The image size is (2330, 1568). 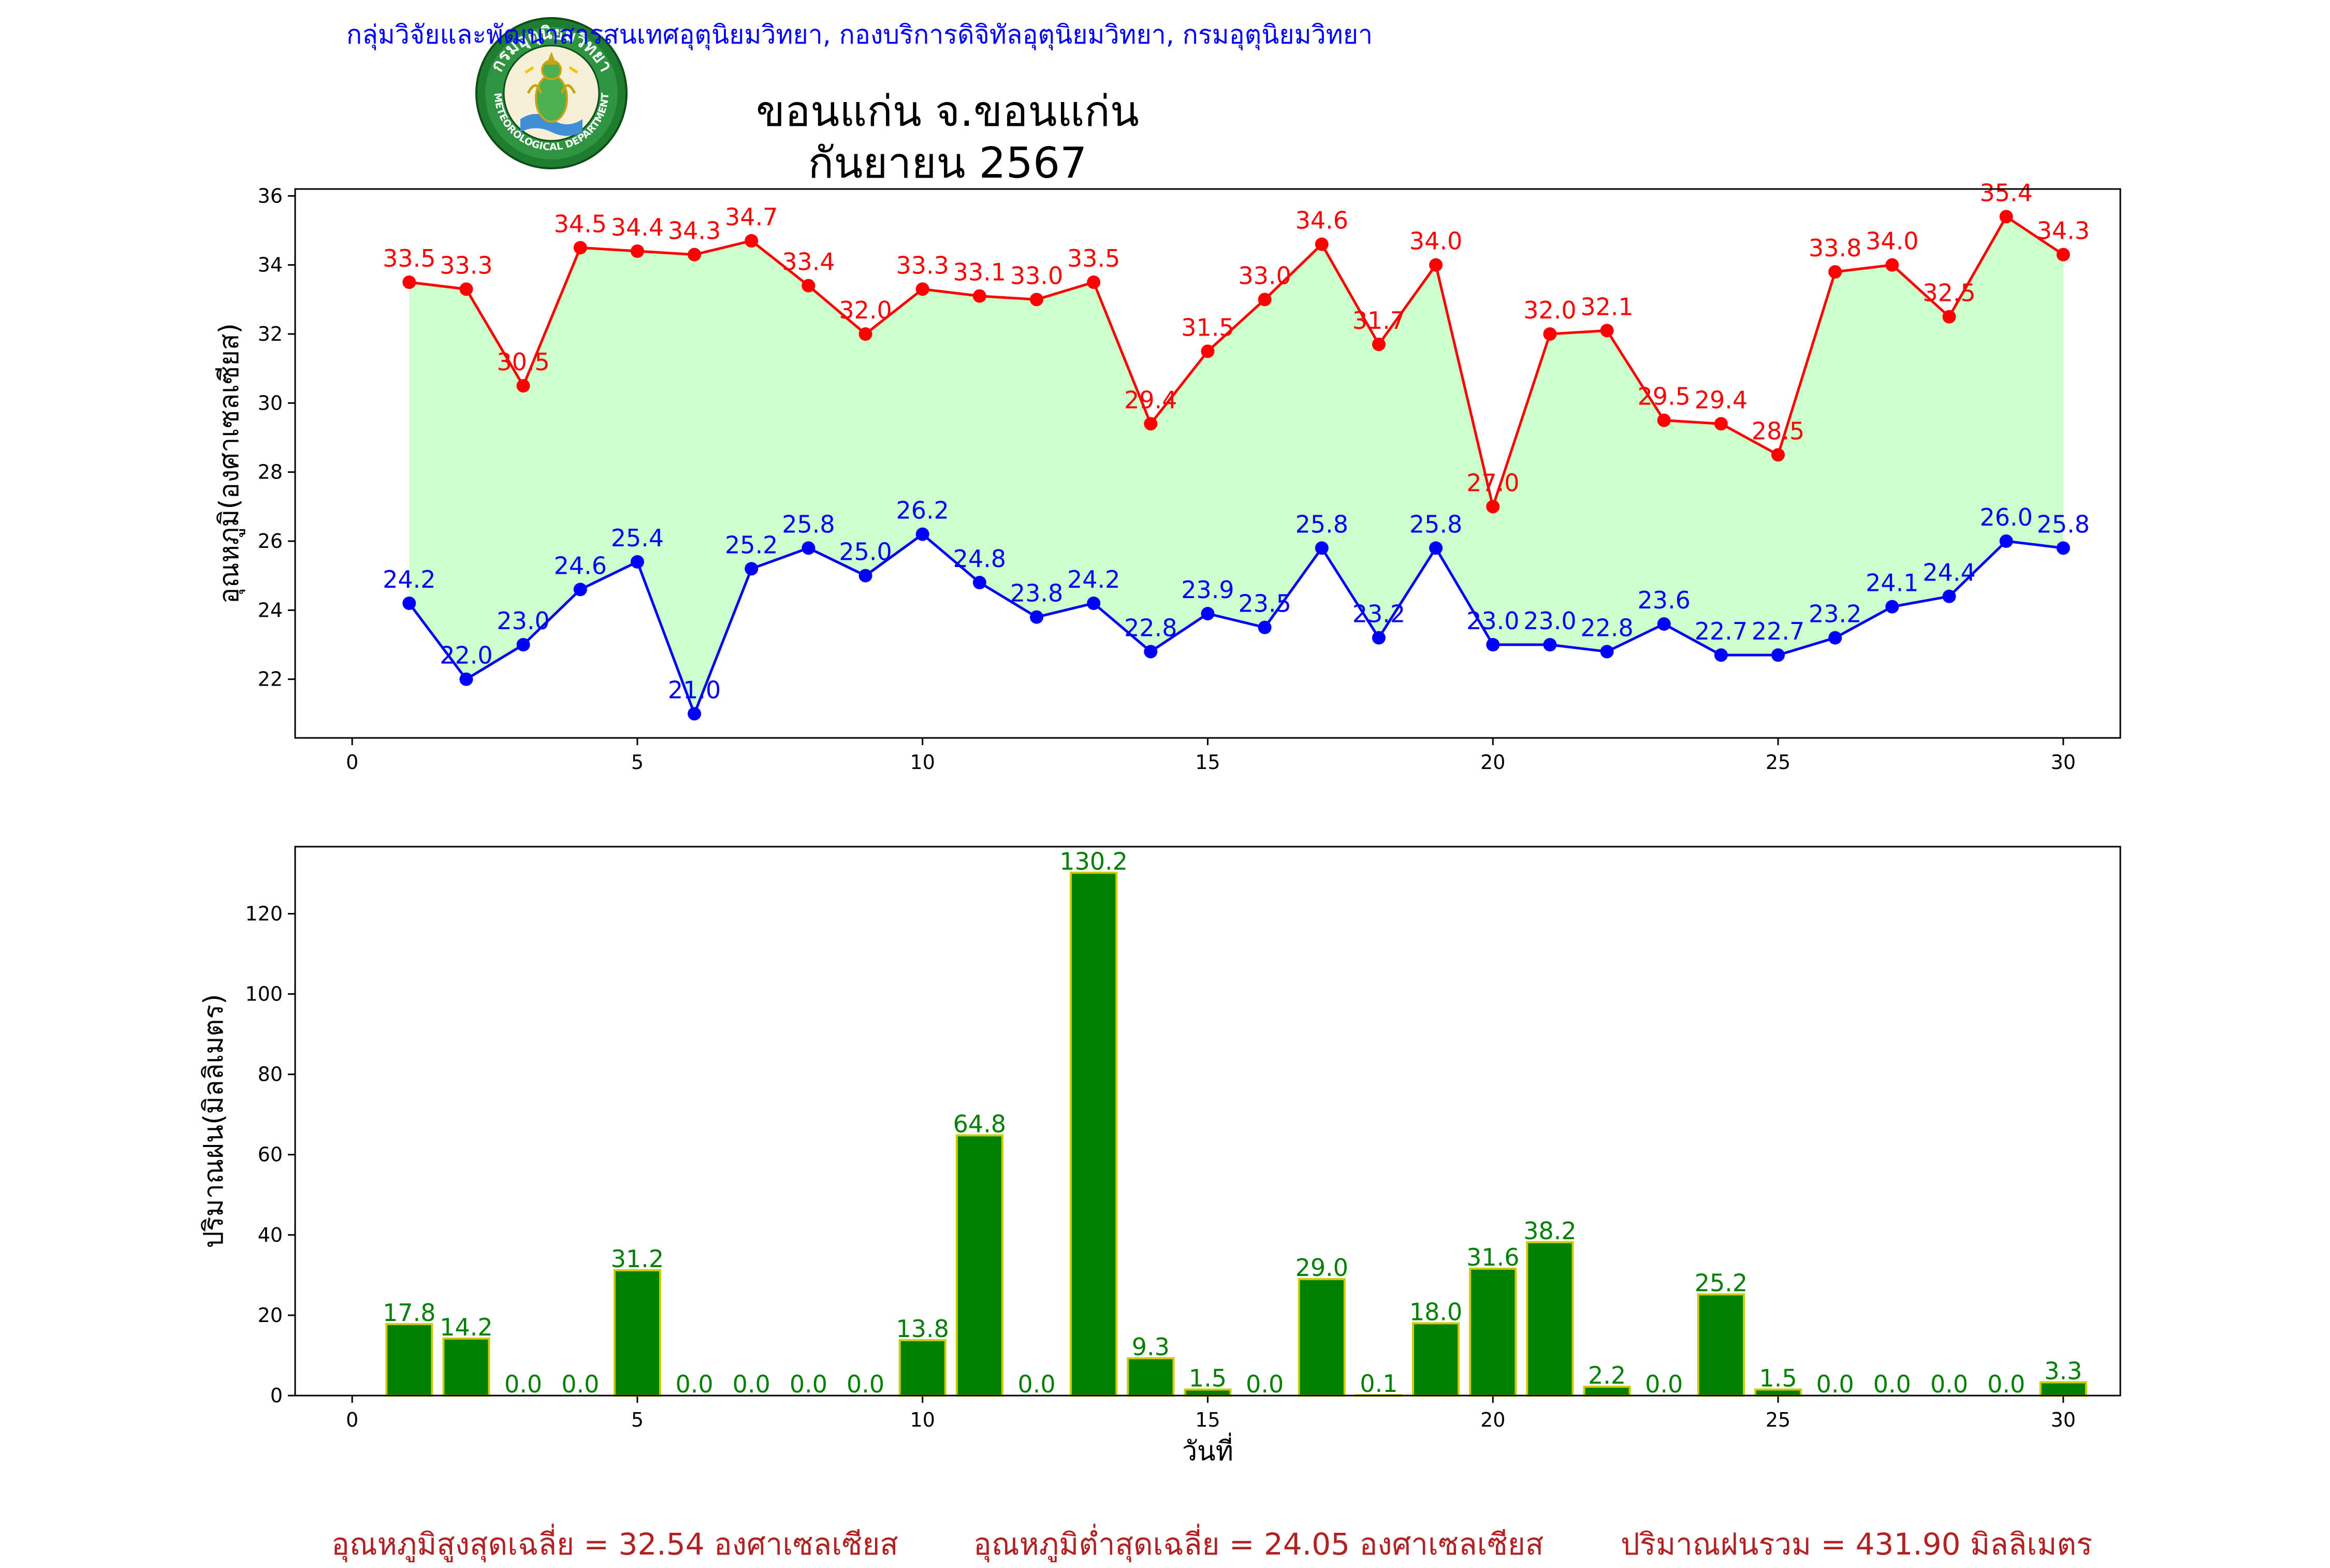 I want to click on y-tick-label: 24, so click(x=270, y=610).